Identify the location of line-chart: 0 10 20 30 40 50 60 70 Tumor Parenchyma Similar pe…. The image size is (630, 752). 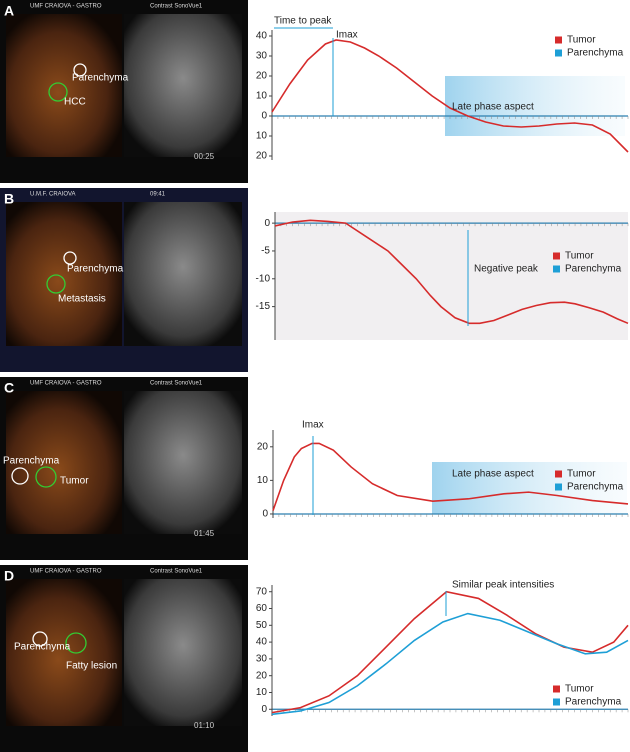
(442, 648).